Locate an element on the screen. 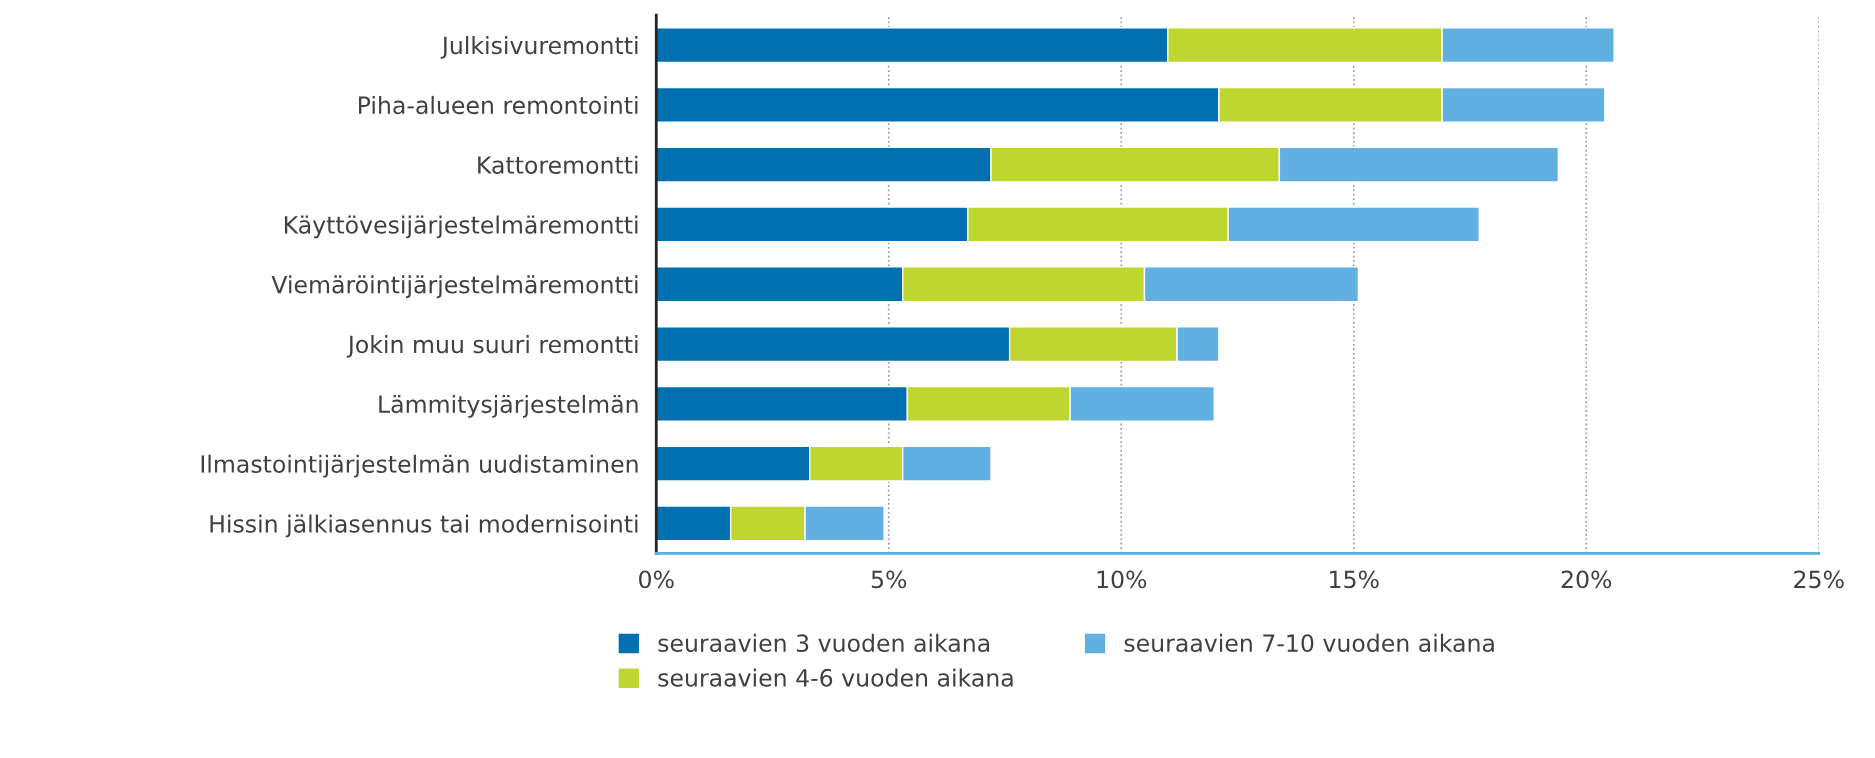  y-tick-label: Viemäröintijärjestelmäremontti is located at coordinates (454, 287).